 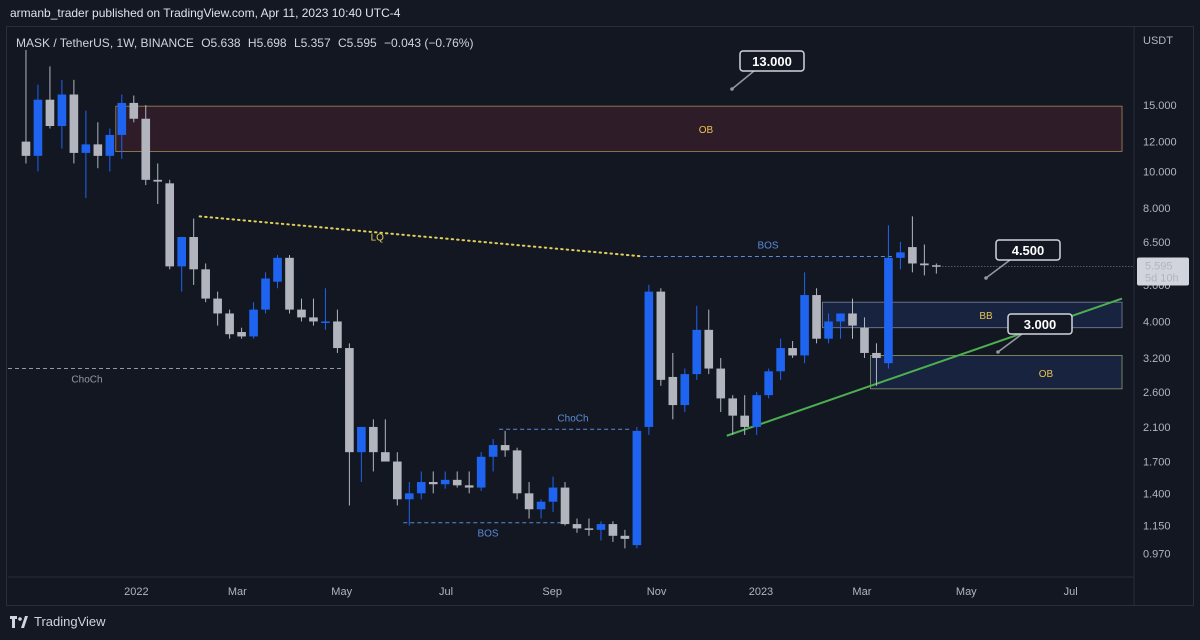 What do you see at coordinates (267, 43) in the screenshot?
I see `high-value: H5.698` at bounding box center [267, 43].